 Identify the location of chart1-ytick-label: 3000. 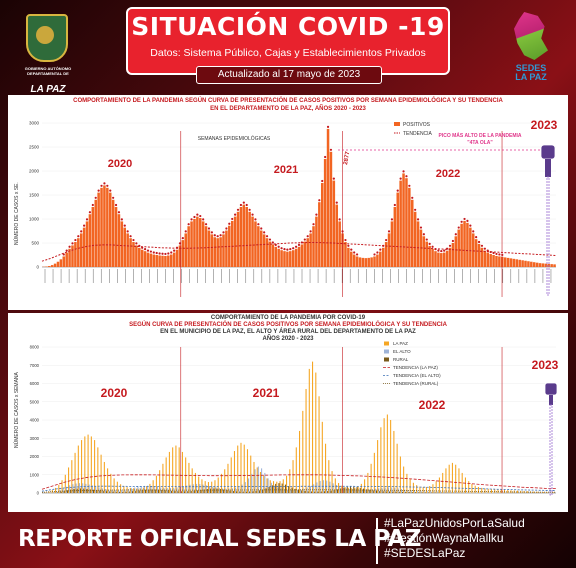
(34, 123).